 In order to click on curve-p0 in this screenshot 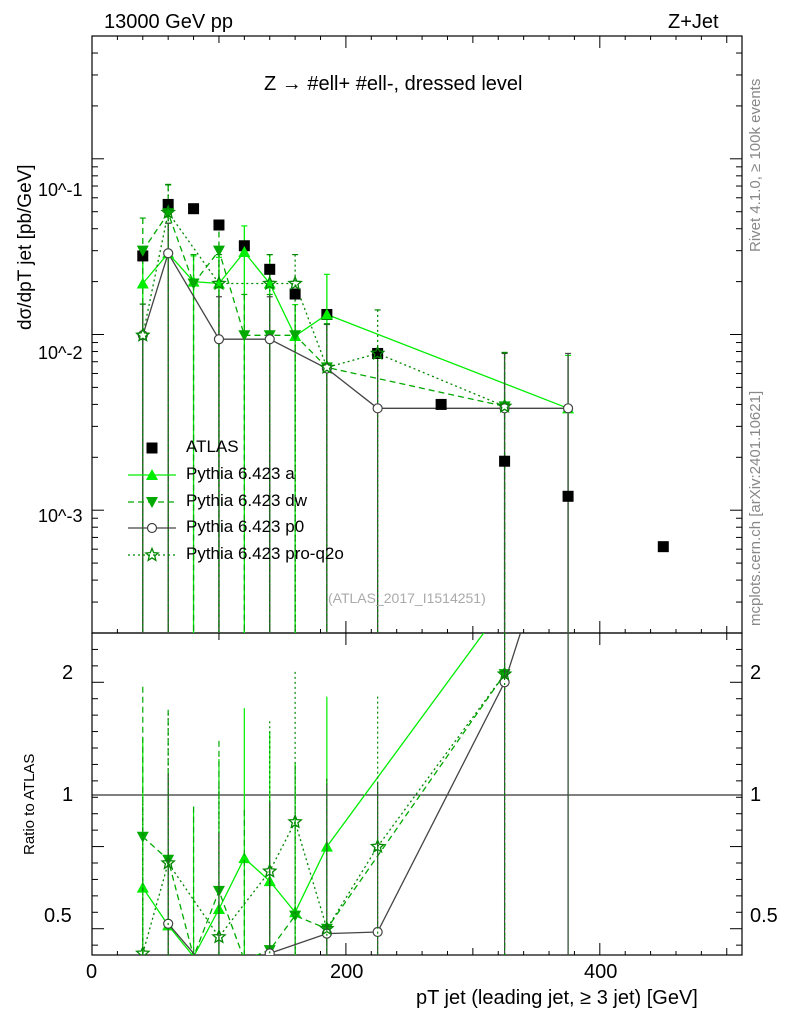, I will do `click(355, 330)`.